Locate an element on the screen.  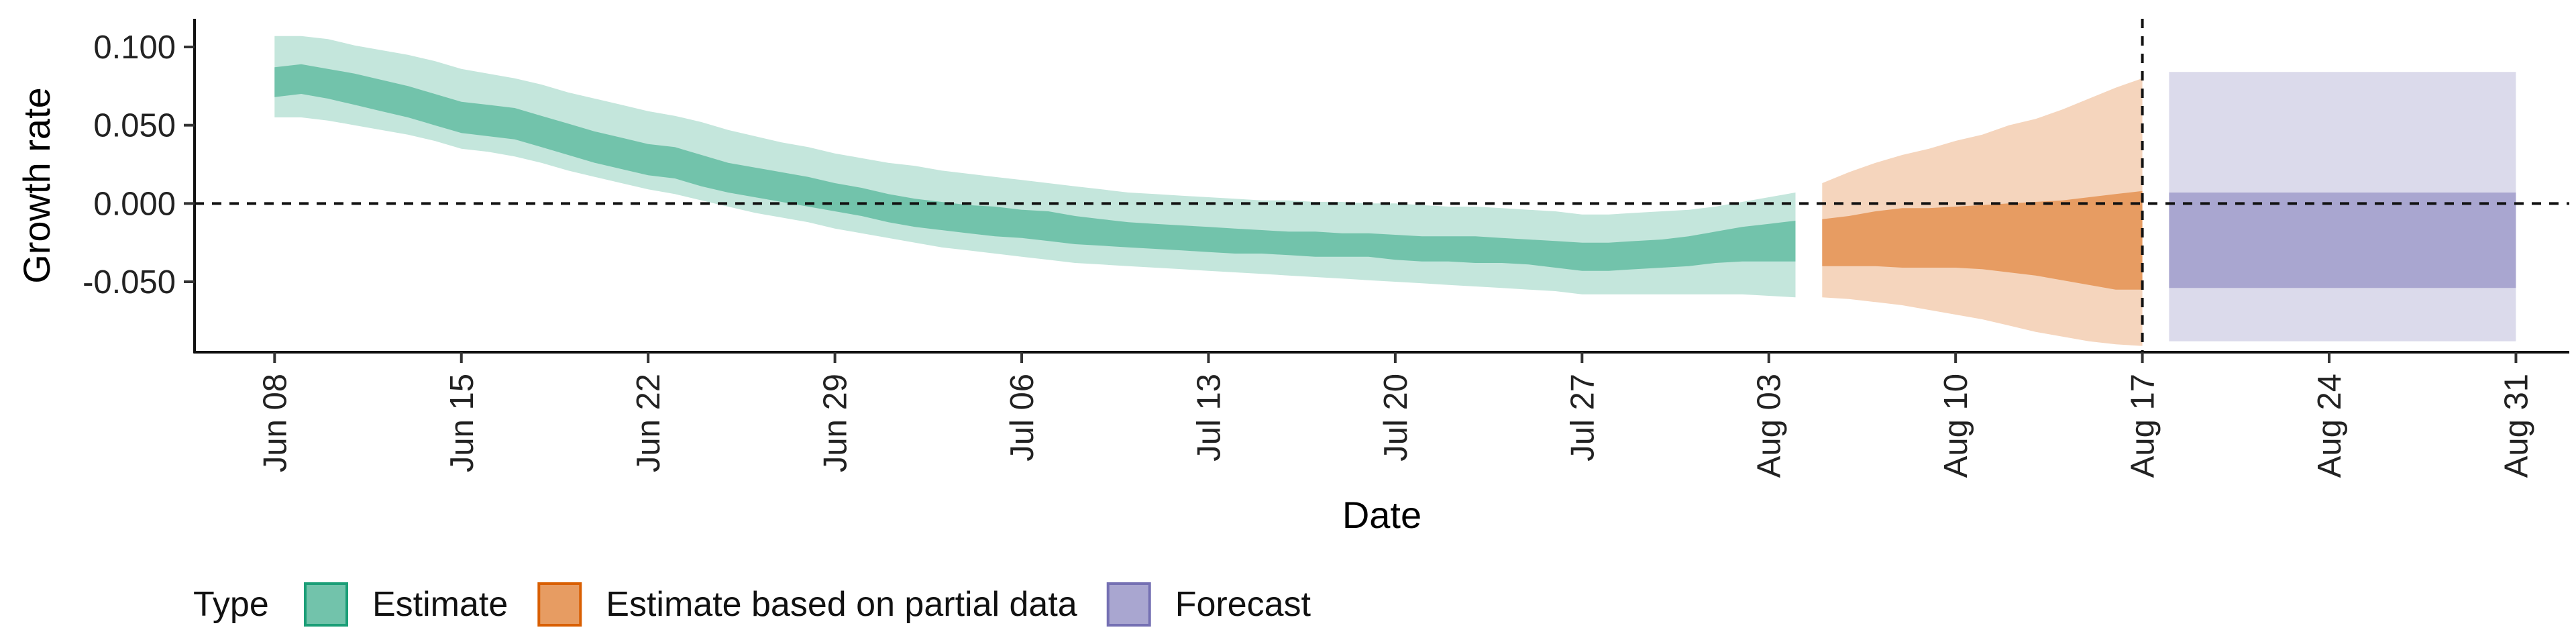
x-tick-label: Jun 22 is located at coordinates (649, 423).